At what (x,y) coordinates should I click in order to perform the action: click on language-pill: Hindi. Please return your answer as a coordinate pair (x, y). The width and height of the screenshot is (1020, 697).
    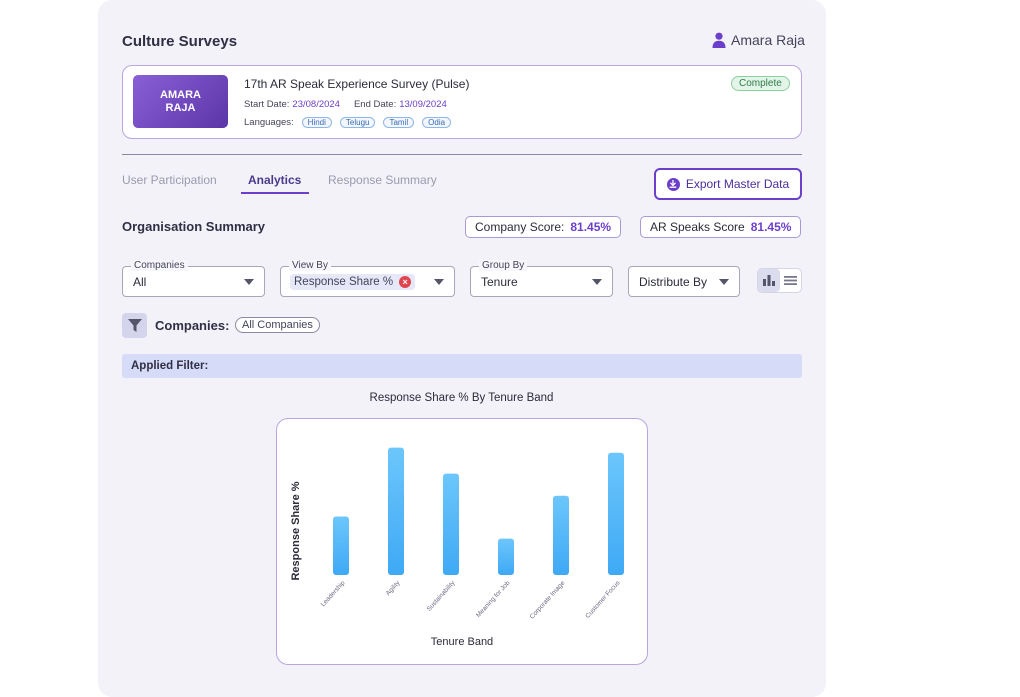
    Looking at the image, I should click on (316, 122).